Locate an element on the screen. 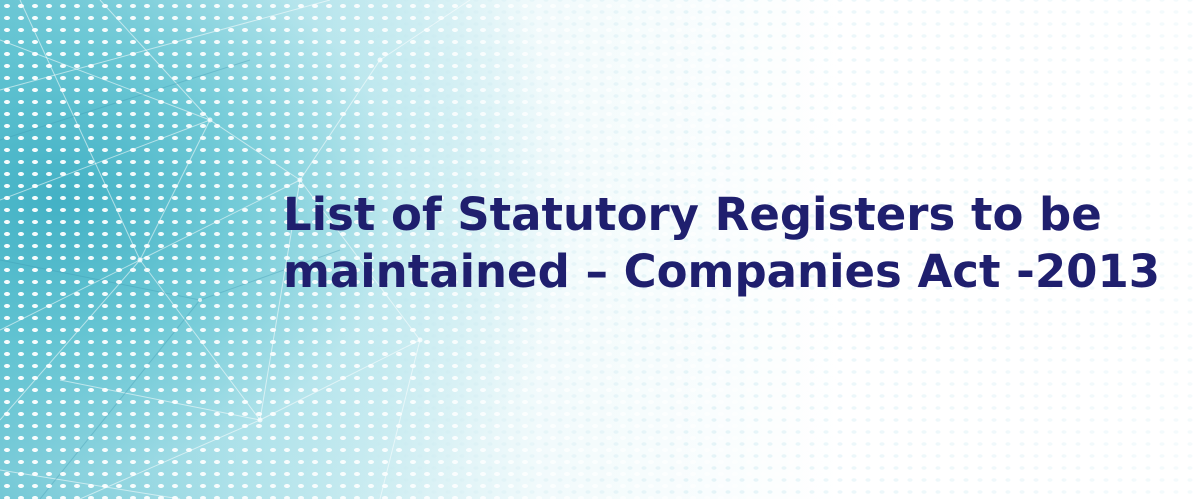  banner-title-line-2: maintained – Companies Act -2013 is located at coordinates (722, 271).